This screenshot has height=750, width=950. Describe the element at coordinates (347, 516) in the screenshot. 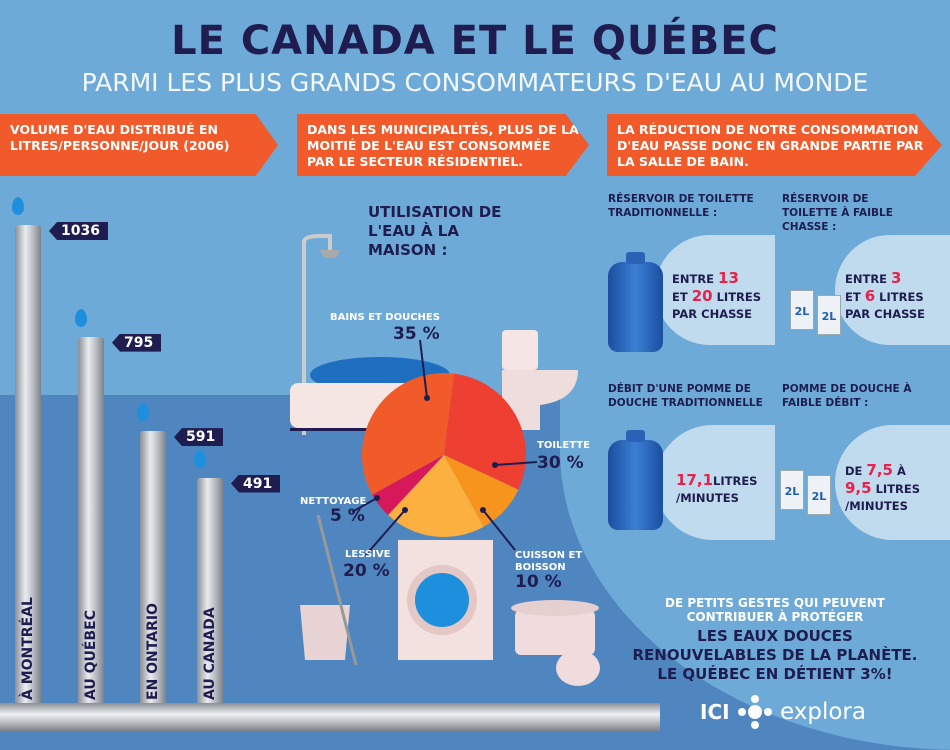

I see `pie-value-nettoyage: 5 %` at that location.